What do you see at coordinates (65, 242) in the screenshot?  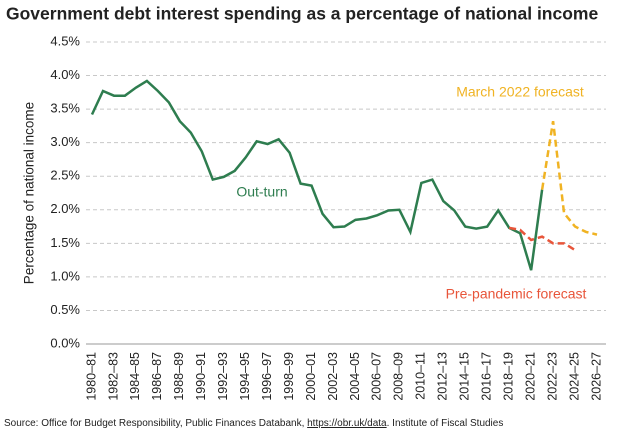 I see `y-tick-label: 1.5%` at bounding box center [65, 242].